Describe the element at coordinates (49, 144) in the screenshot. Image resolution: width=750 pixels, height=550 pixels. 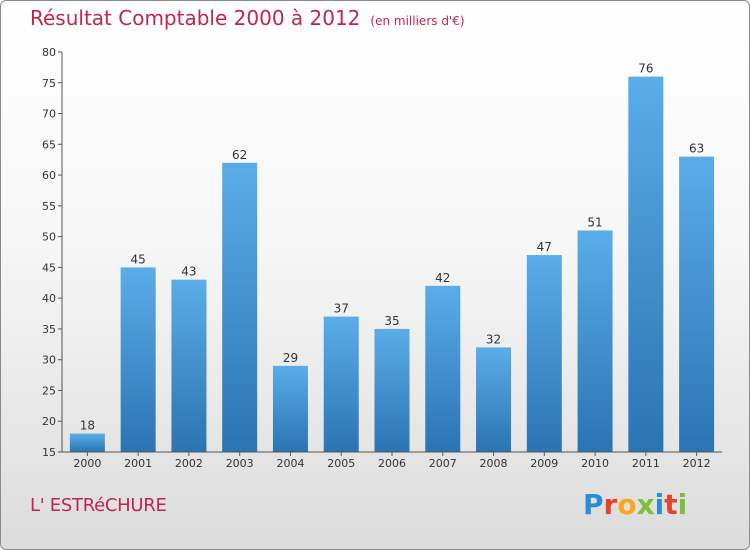
I see `y-tick-label: 65` at that location.